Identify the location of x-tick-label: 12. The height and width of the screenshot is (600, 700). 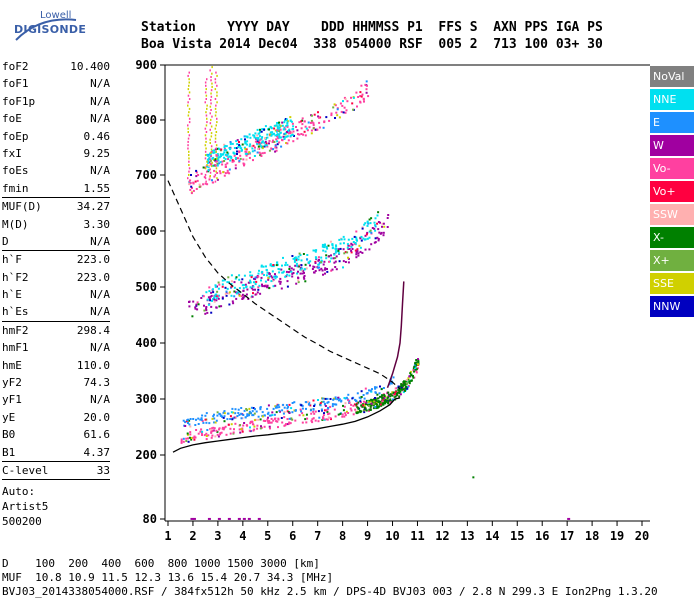
(442, 536).